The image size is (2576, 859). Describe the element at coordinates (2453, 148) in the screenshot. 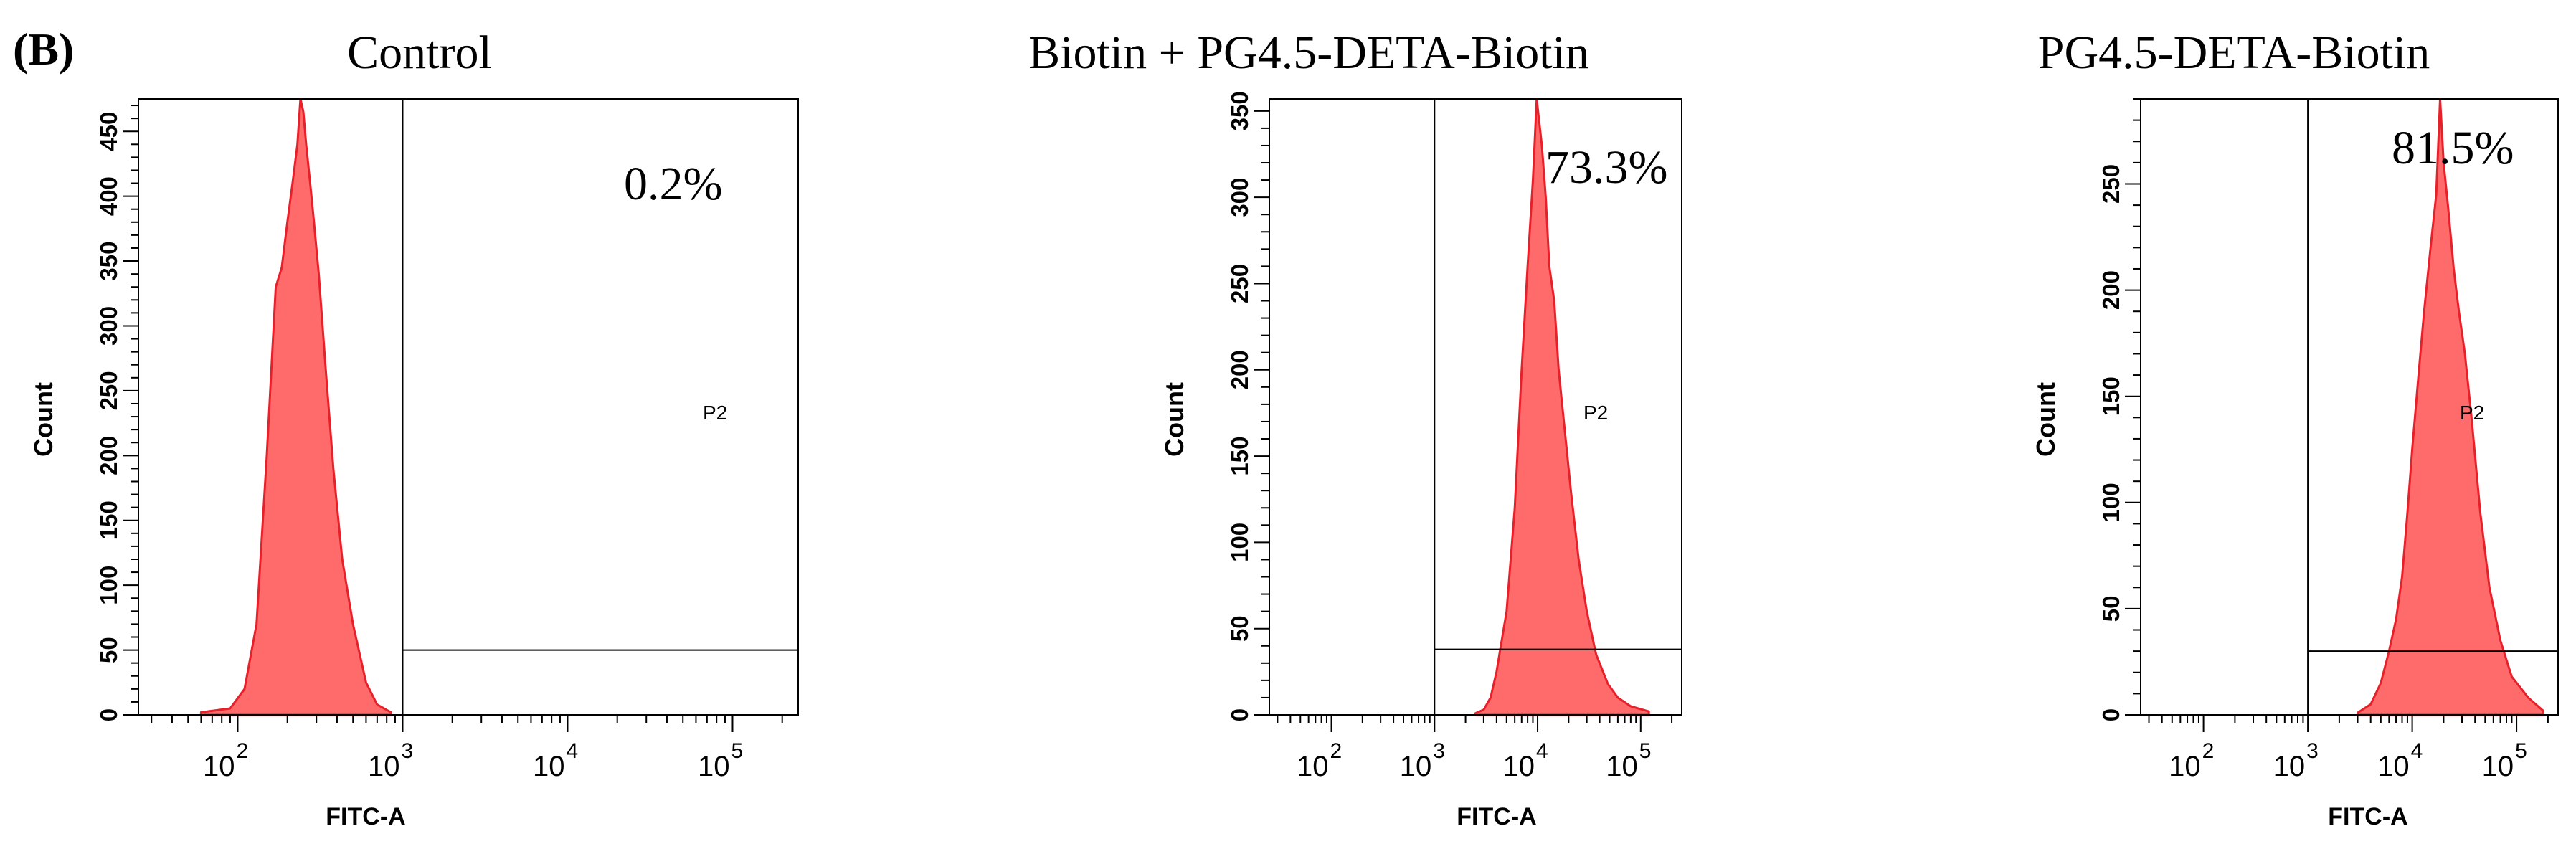

I see `gate-percent-label: 81.5%` at that location.